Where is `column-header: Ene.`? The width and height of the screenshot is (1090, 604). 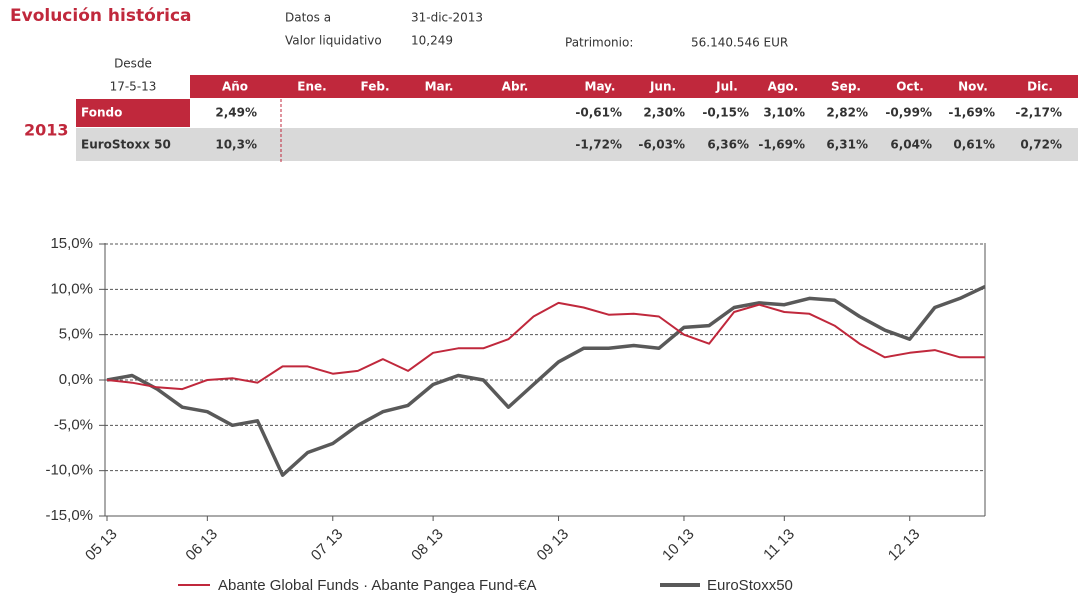 column-header: Ene. is located at coordinates (311, 87).